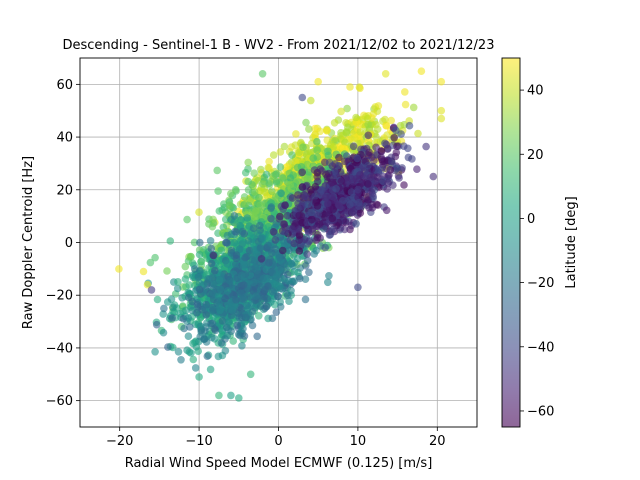 This screenshot has height=480, width=640. I want to click on x-tick-label: −10, so click(198, 441).